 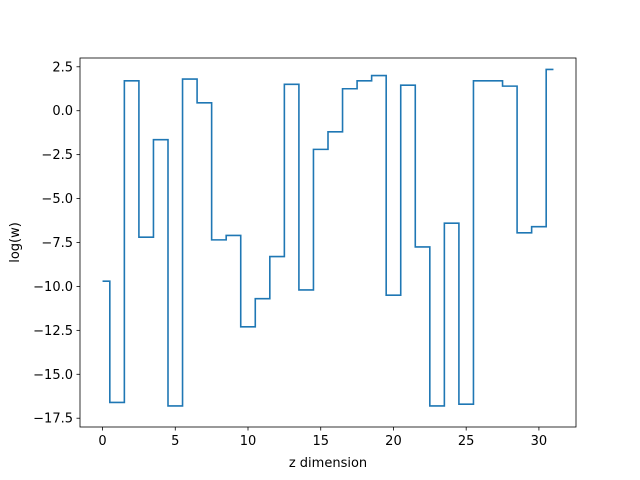 I want to click on x-axis-label: z dimension, so click(x=328, y=463).